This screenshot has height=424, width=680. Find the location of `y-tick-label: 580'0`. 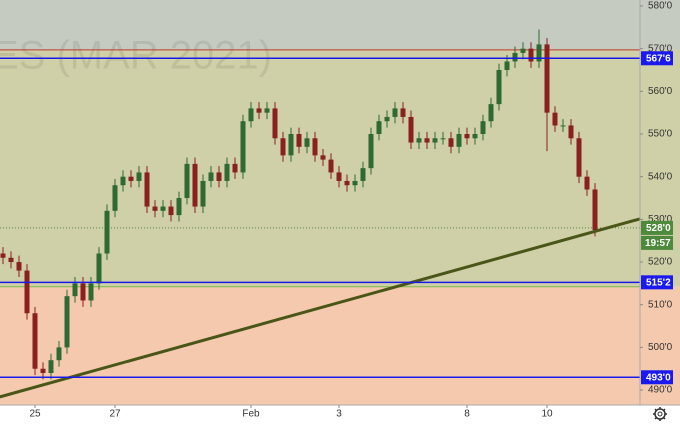

y-tick-label: 580'0 is located at coordinates (660, 6).